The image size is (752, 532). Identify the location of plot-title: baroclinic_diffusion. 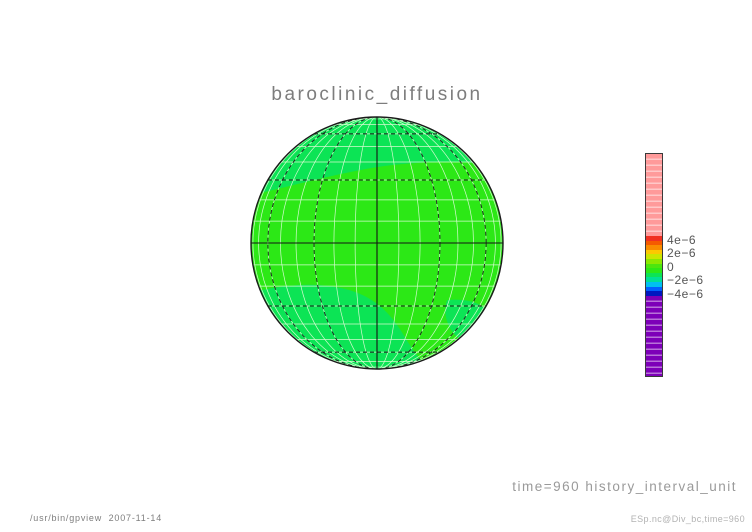
(377, 94).